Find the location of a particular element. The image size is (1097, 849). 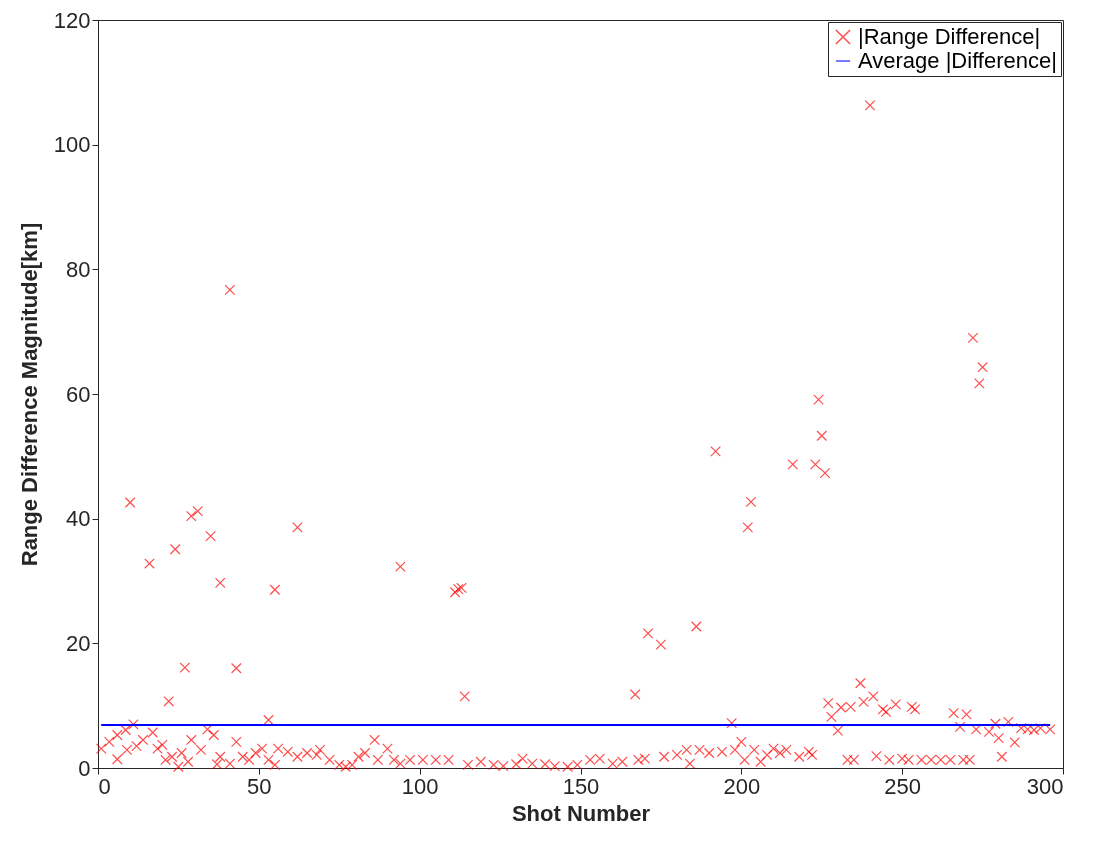

x-axis-title: Shot Number is located at coordinates (581, 813).